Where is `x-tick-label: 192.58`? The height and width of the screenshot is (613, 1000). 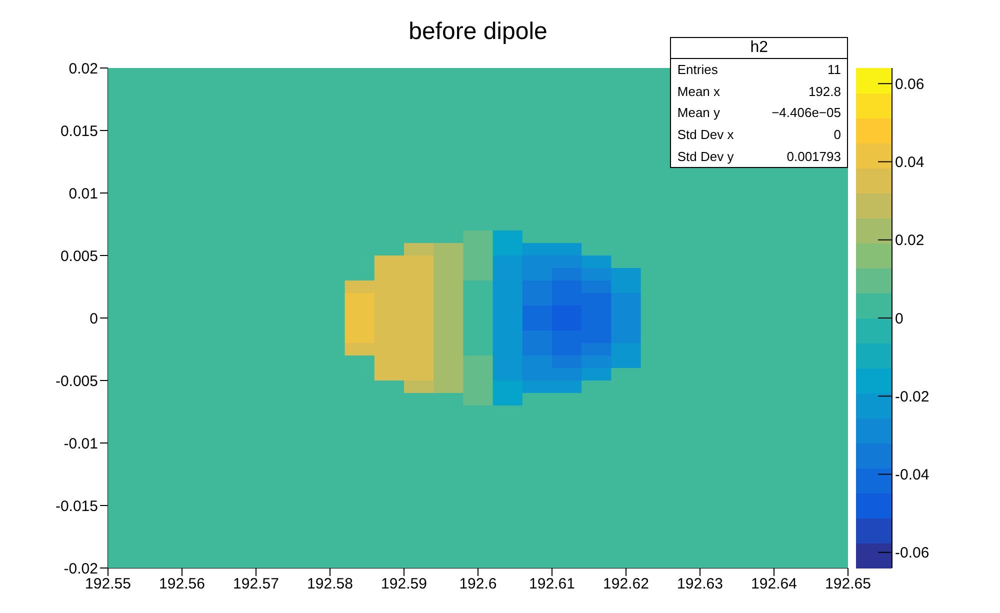
x-tick-label: 192.58 is located at coordinates (330, 584).